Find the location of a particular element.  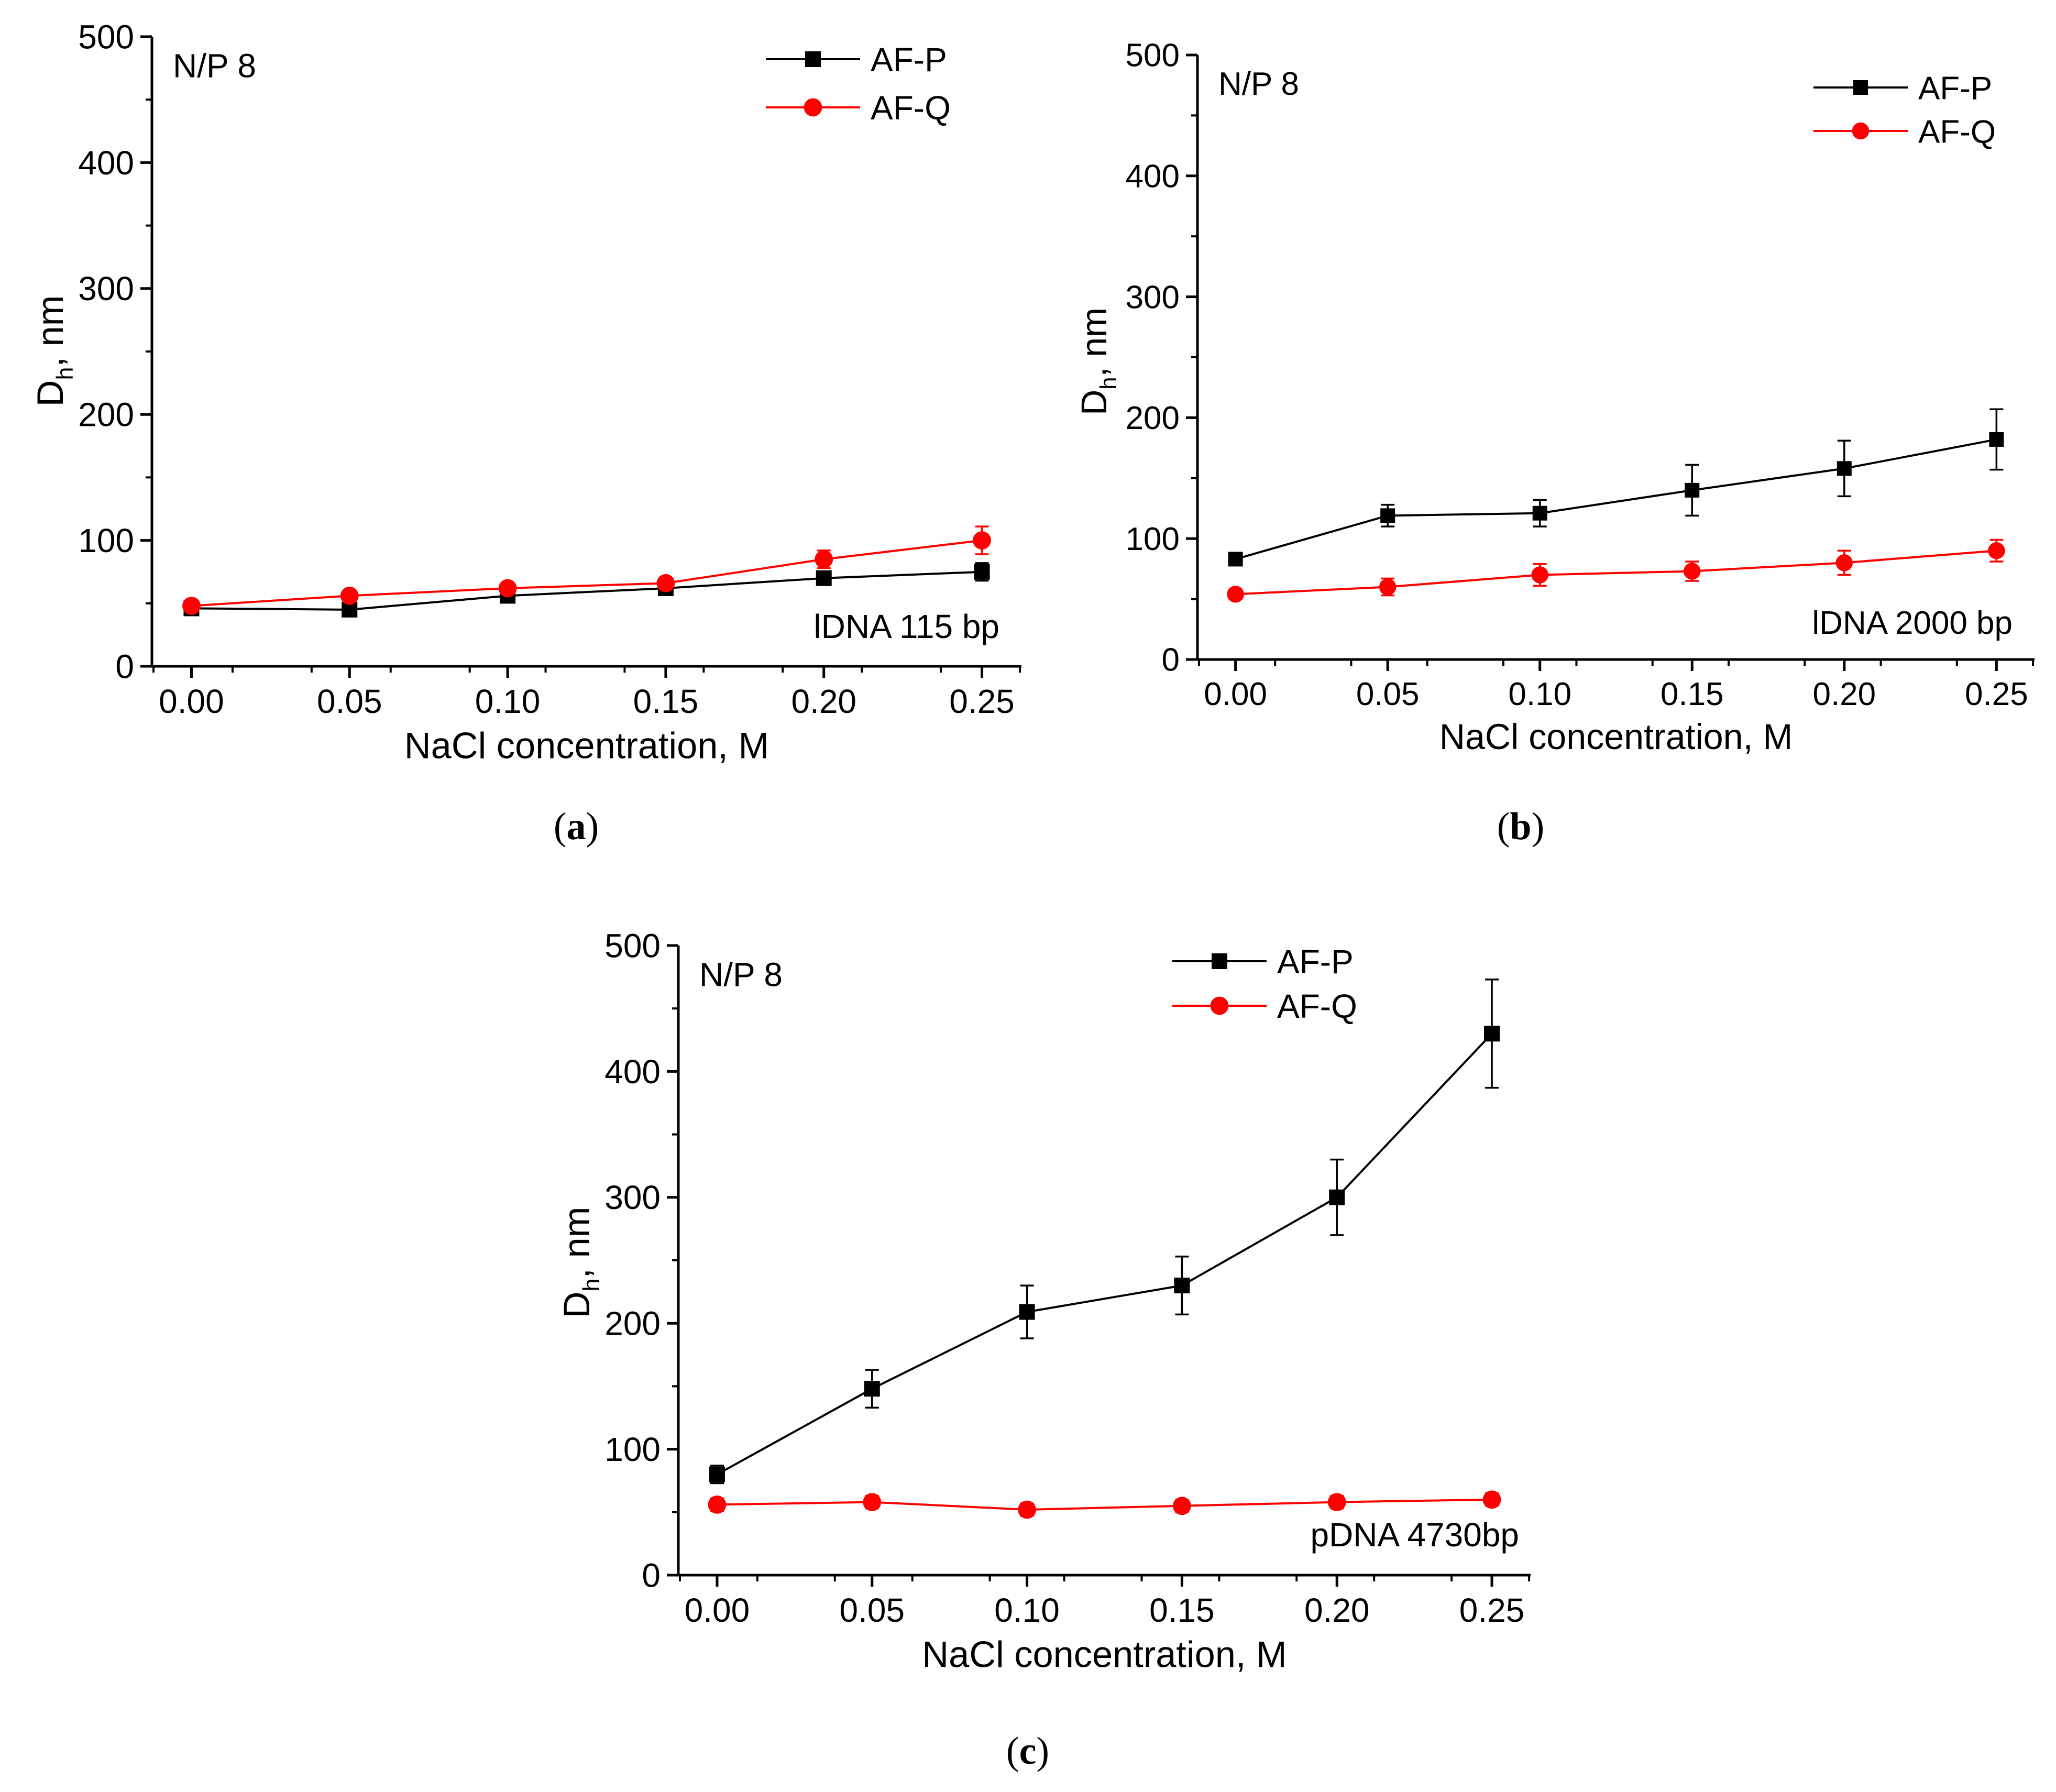

y-axis-title-b: Dh, nm is located at coordinates (1098, 361).